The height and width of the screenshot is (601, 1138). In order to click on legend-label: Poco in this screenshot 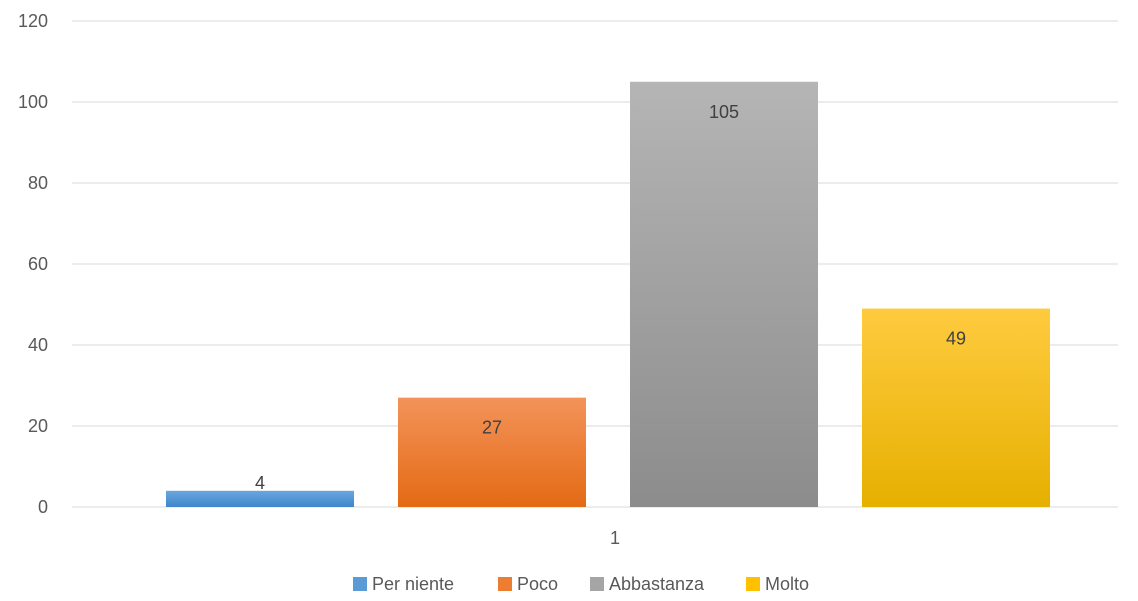, I will do `click(537, 584)`.